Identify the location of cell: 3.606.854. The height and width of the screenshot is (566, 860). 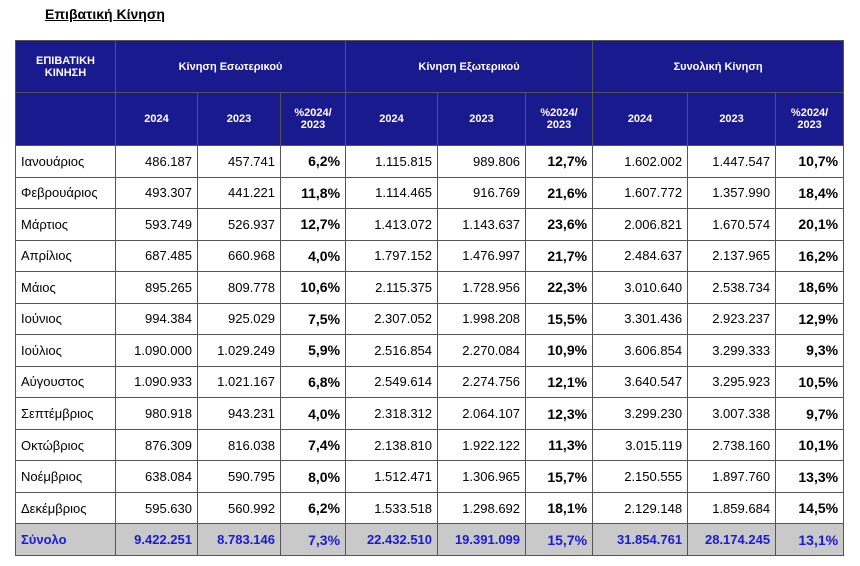
(640, 350).